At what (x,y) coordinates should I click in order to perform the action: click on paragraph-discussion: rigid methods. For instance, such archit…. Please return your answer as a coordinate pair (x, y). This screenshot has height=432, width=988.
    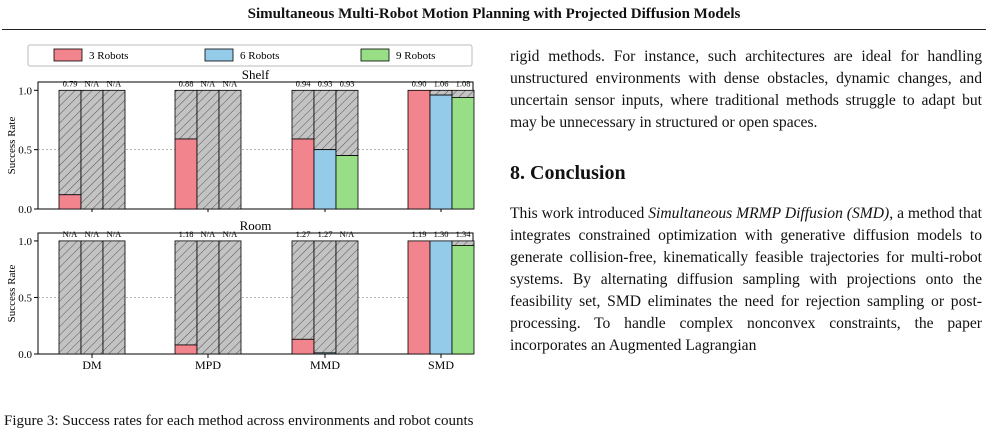
    Looking at the image, I should click on (746, 89).